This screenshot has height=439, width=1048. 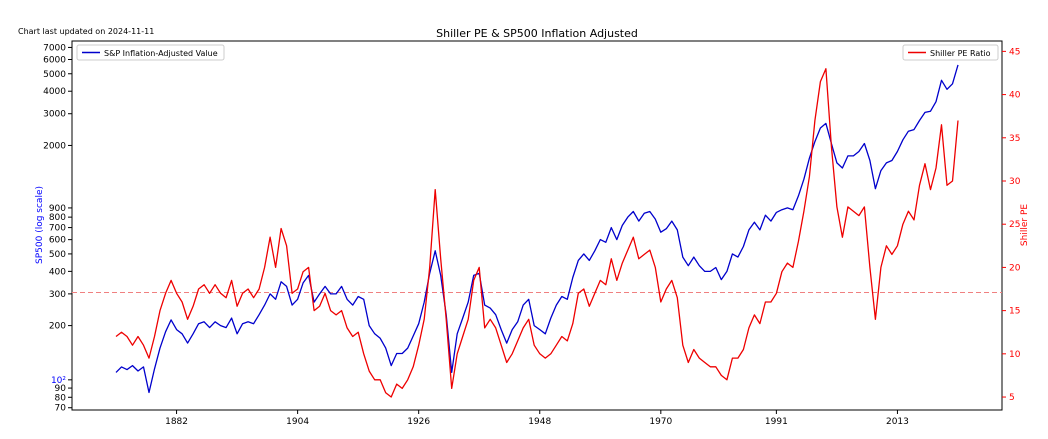 What do you see at coordinates (660, 422) in the screenshot?
I see `x-tick-label: 1970` at bounding box center [660, 422].